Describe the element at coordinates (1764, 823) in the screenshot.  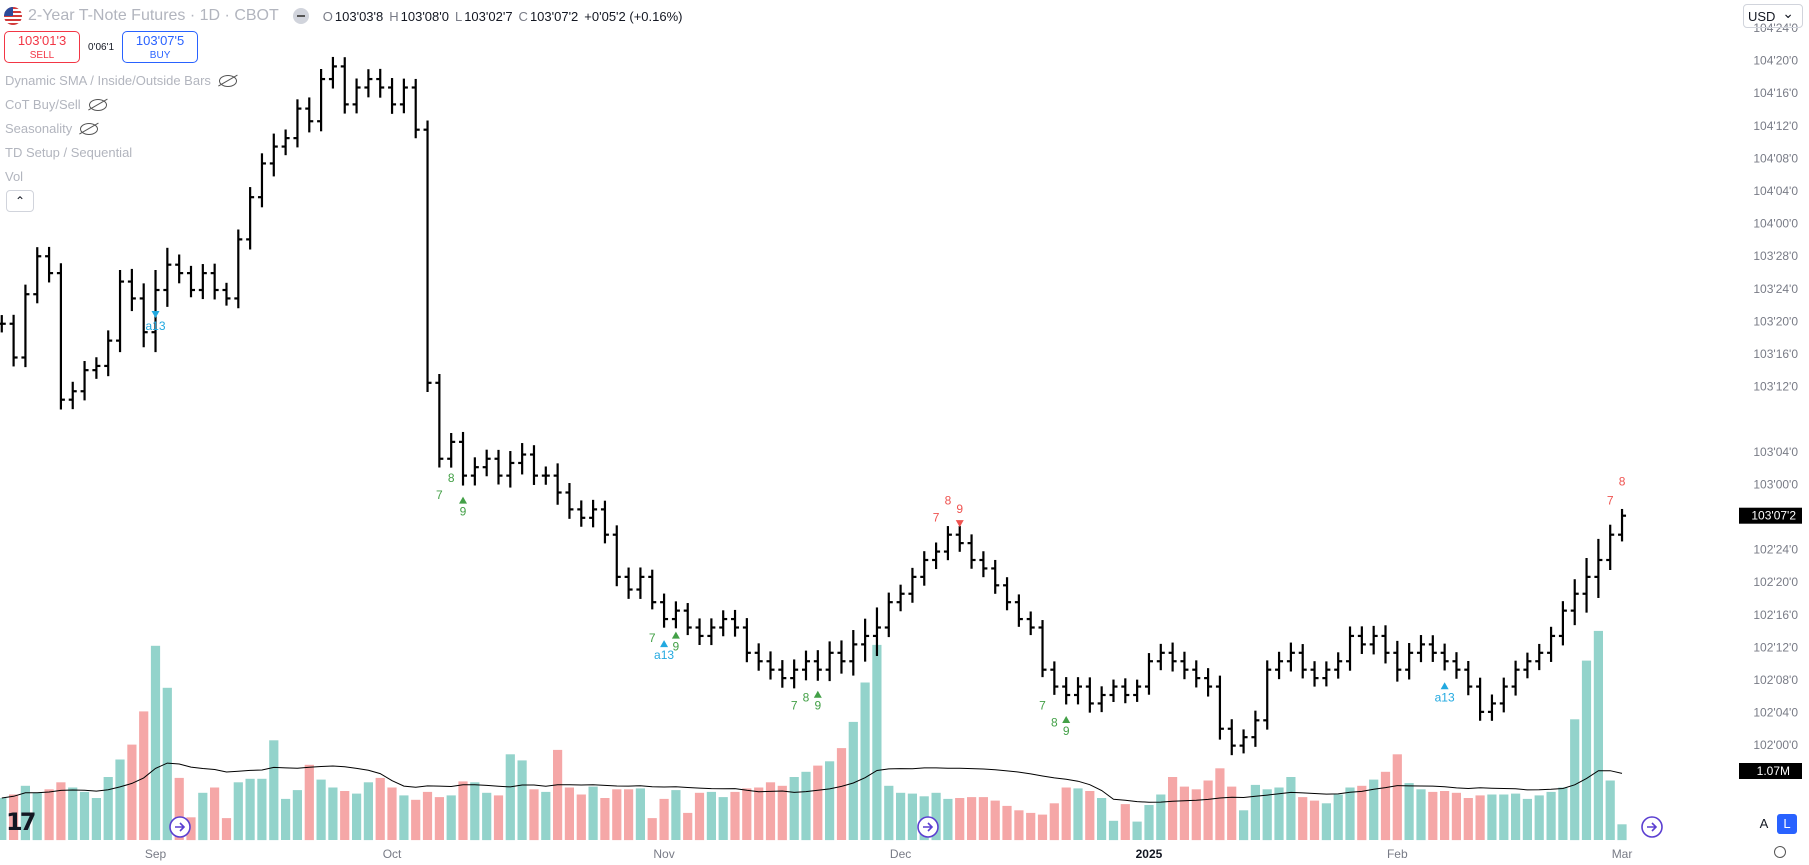
I see `auto-scale-button: A` at that location.